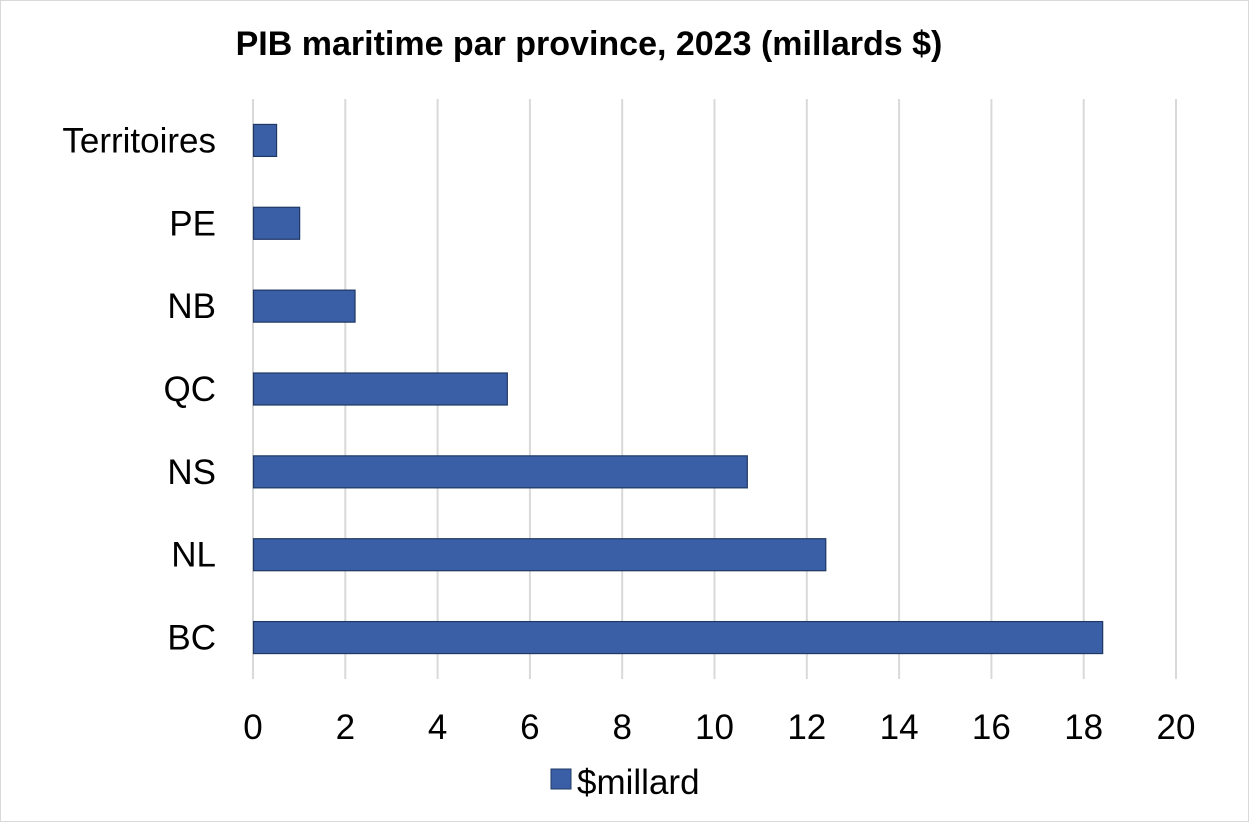  What do you see at coordinates (265, 140) in the screenshot?
I see `bar-territoires` at bounding box center [265, 140].